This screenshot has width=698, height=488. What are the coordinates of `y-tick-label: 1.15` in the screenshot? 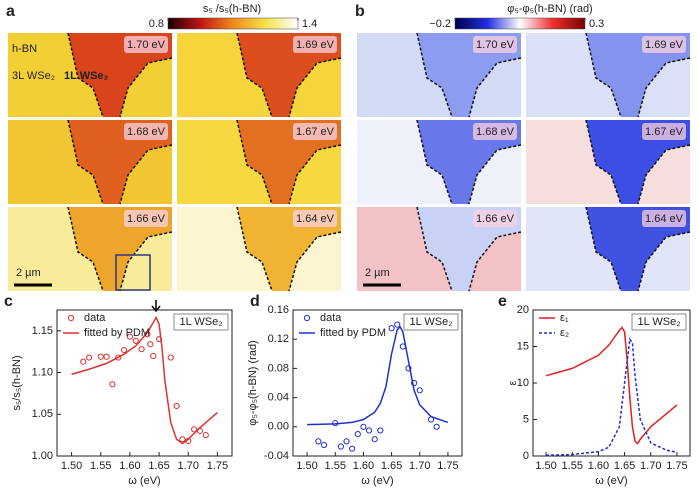 It's located at (42, 331).